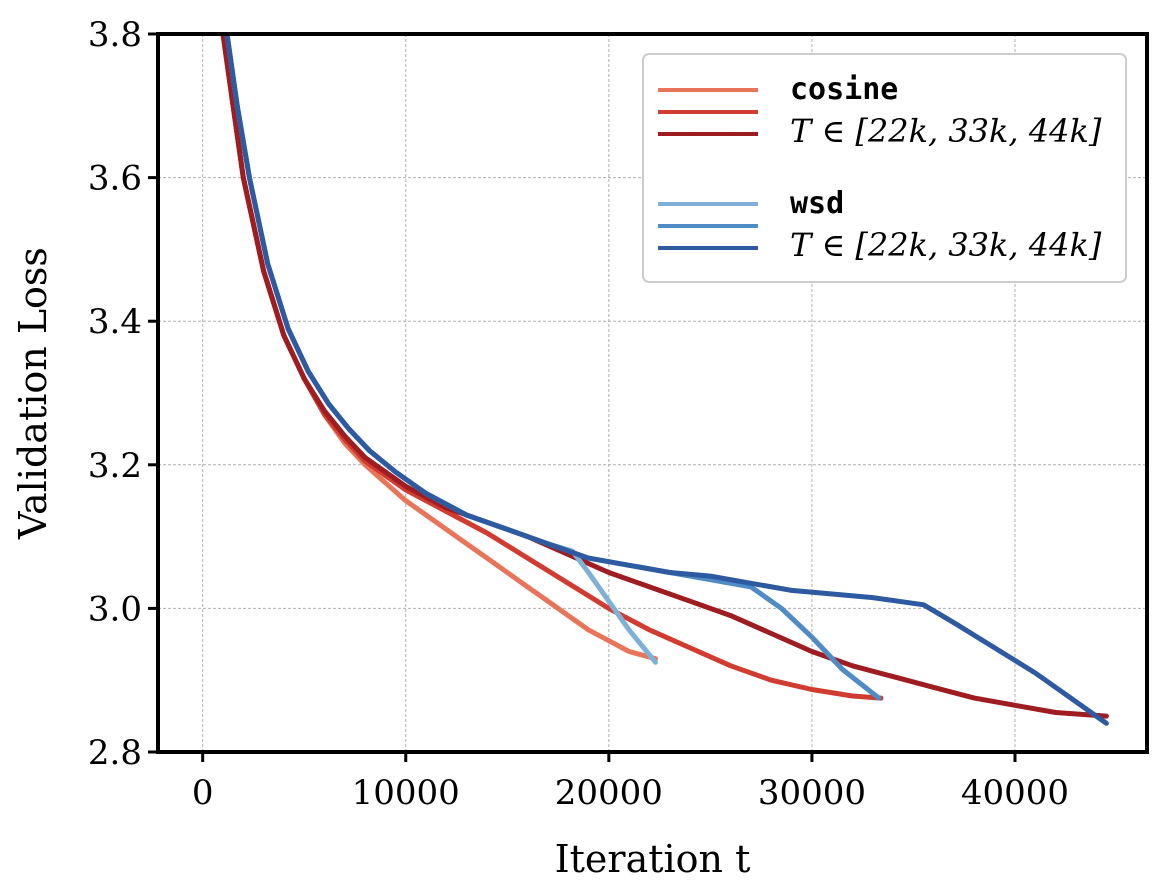 Image resolution: width=1168 pixels, height=896 pixels. I want to click on x-tick-label: 0, so click(203, 793).